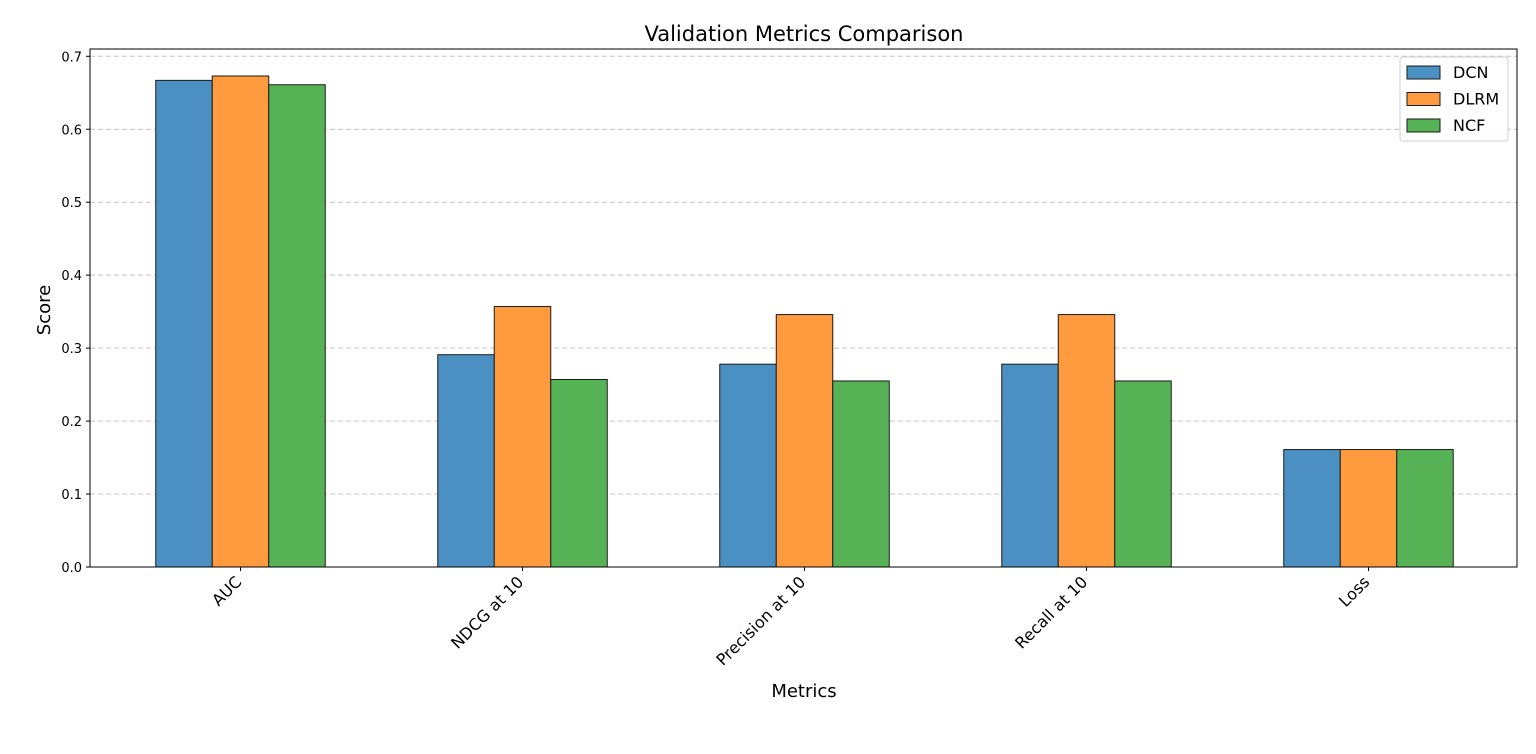 The image size is (1536, 754). I want to click on x-tick-label: Recall at 10, so click(1051, 612).